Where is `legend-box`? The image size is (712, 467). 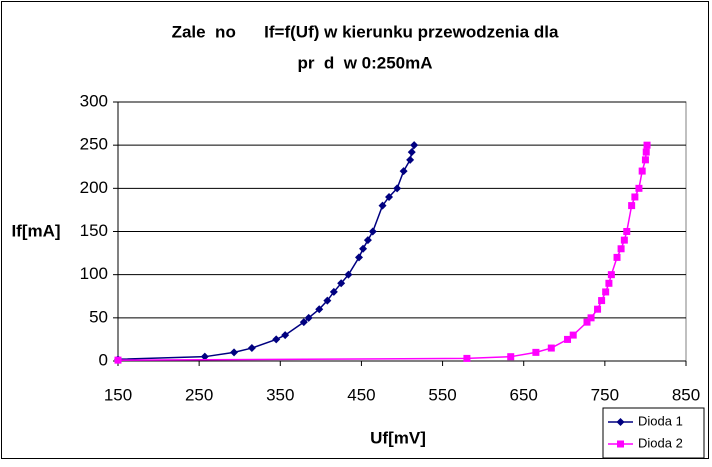
legend-box is located at coordinates (653, 433).